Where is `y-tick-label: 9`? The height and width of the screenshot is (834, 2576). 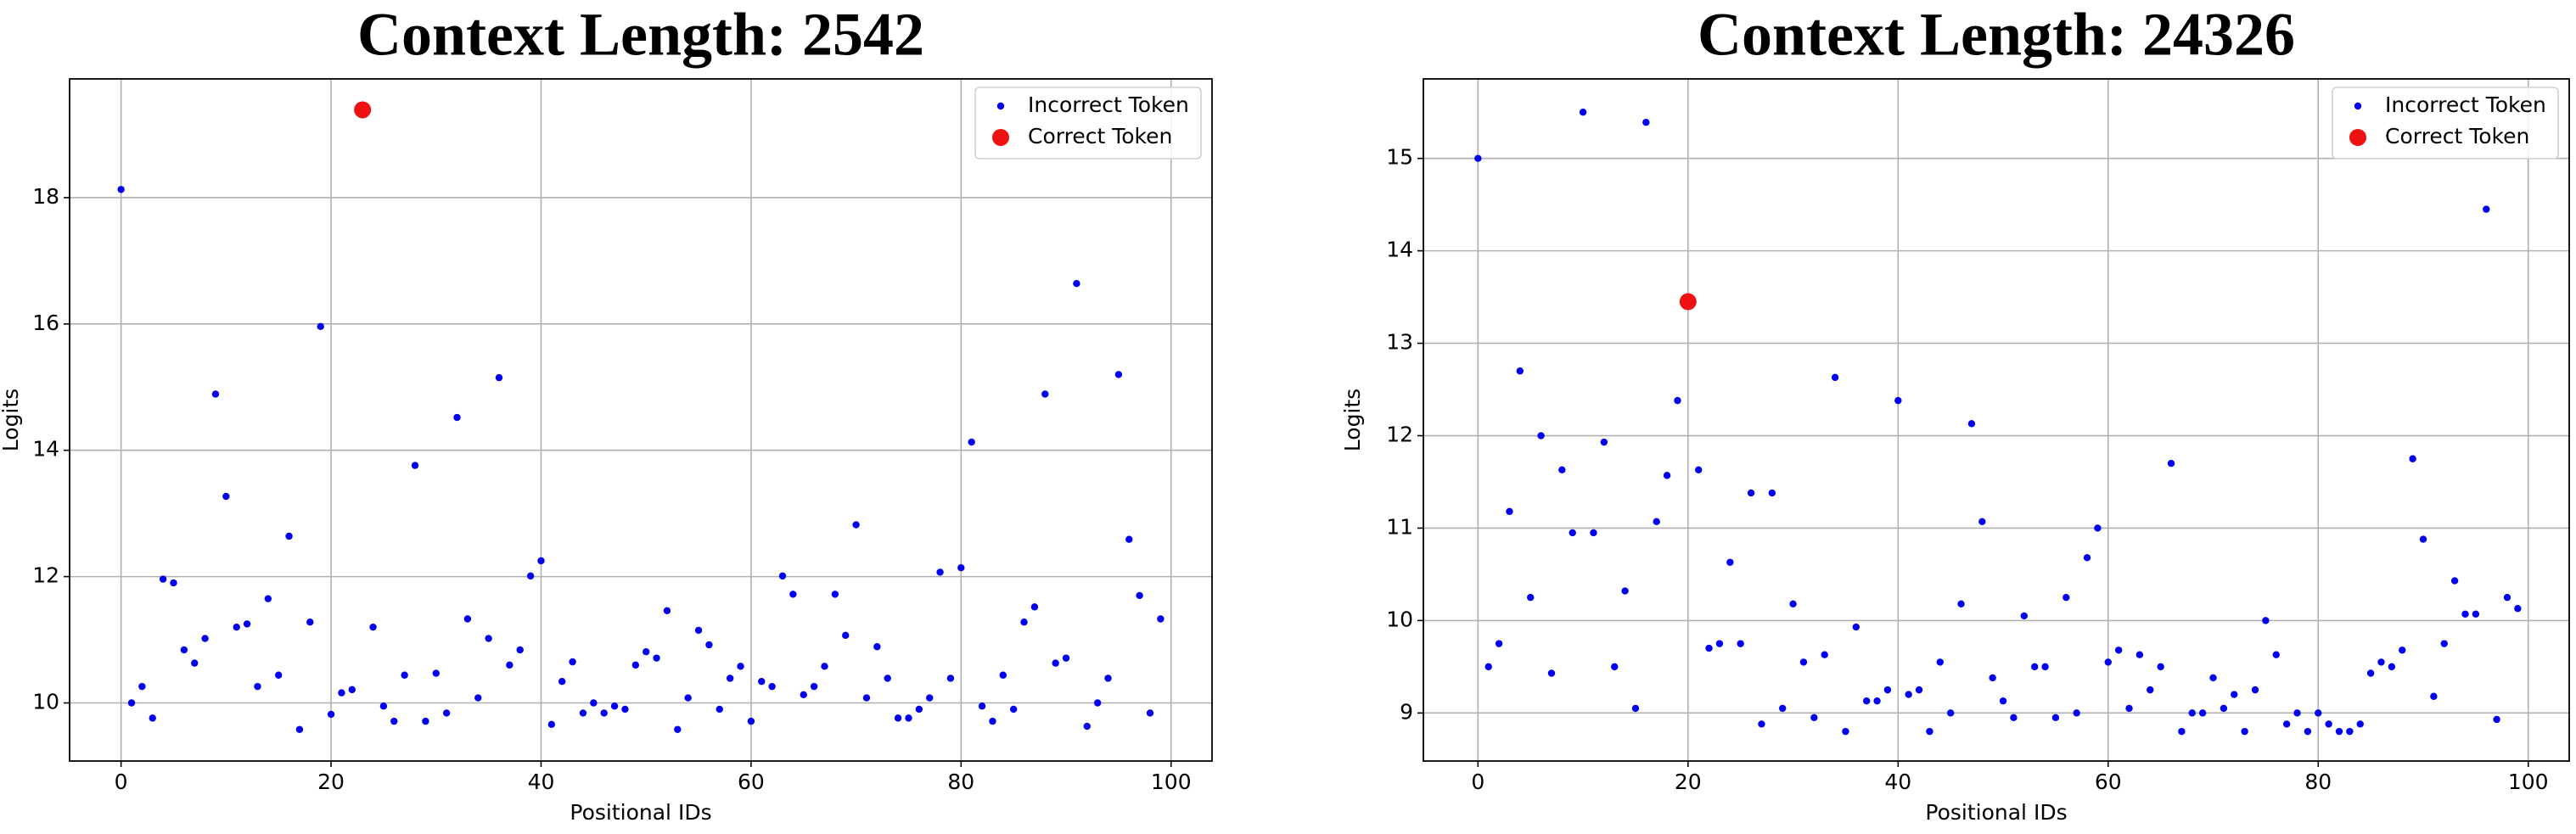 y-tick-label: 9 is located at coordinates (1406, 711).